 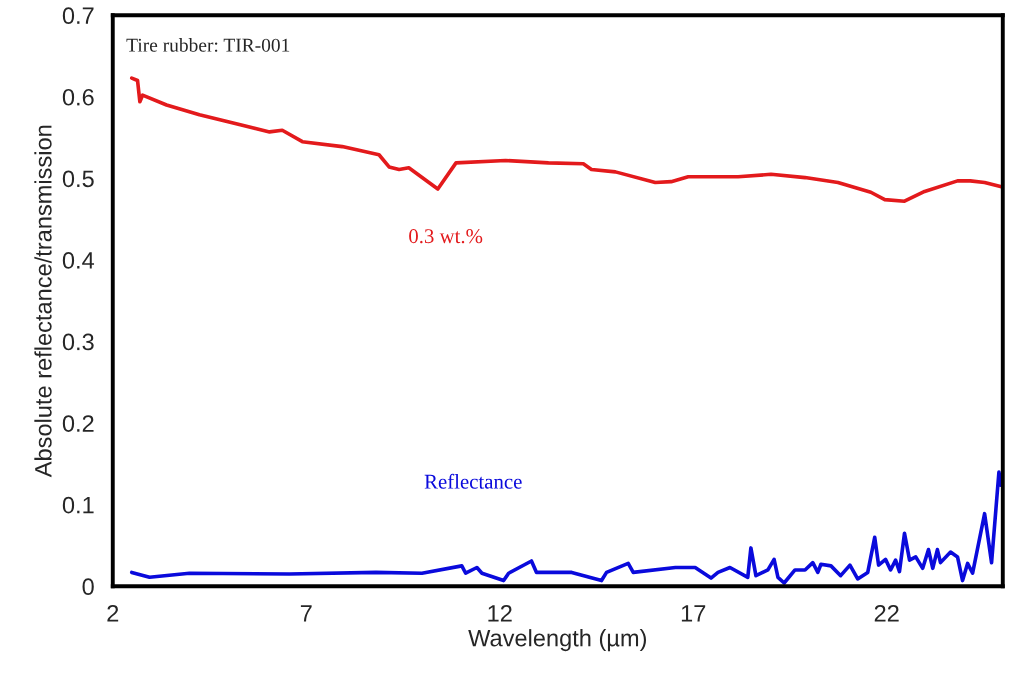 I want to click on y-tick-label: 0, so click(x=88, y=587).